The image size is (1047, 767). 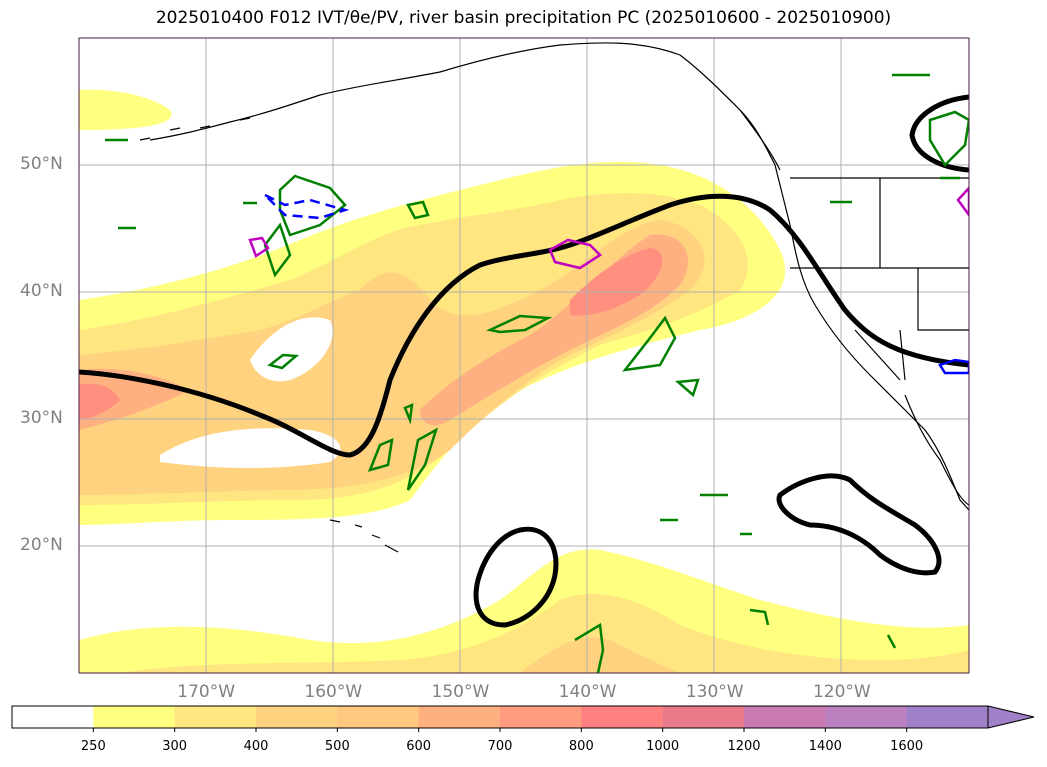 I want to click on state-borders, so click(x=879, y=279).